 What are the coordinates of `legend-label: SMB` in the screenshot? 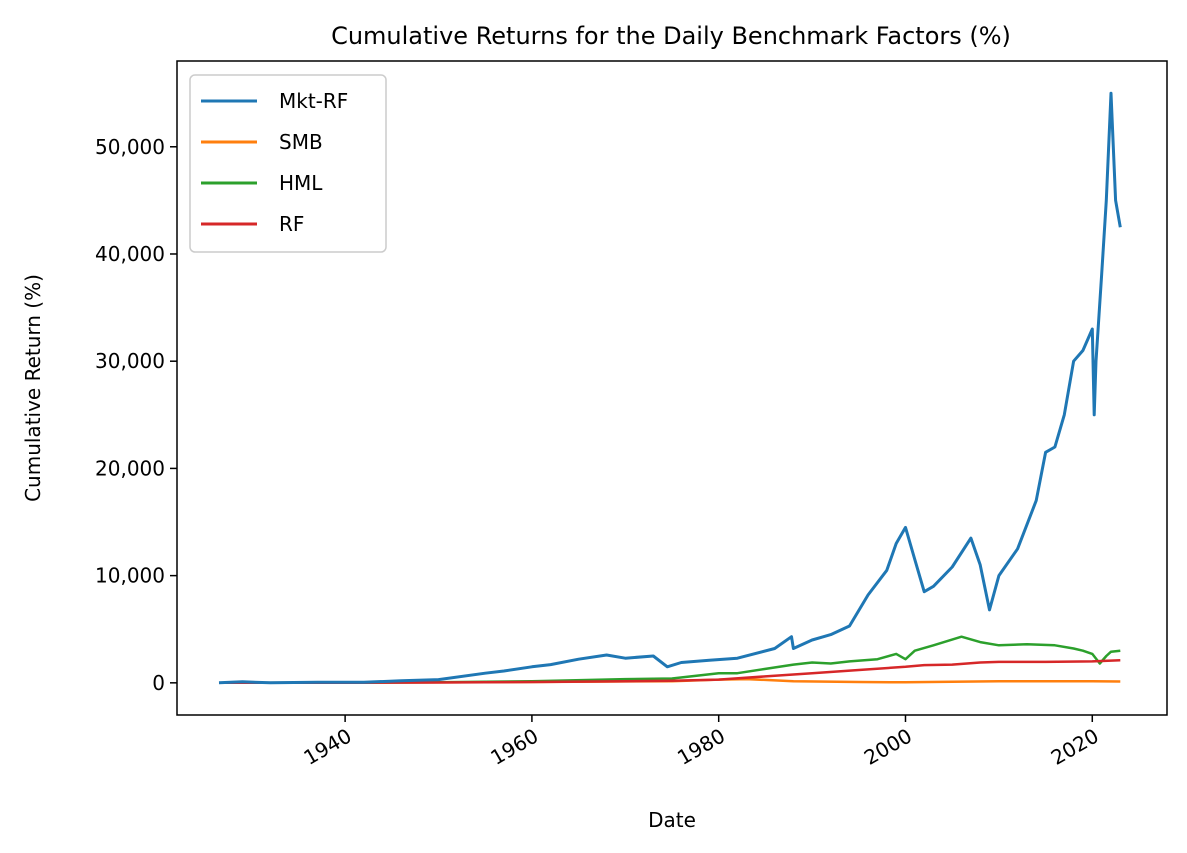 It's located at (301, 142).